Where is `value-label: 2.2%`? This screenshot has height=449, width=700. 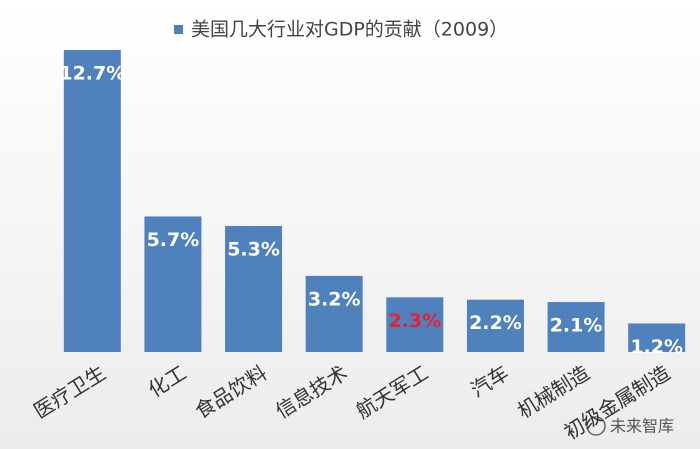
value-label: 2.2% is located at coordinates (495, 323).